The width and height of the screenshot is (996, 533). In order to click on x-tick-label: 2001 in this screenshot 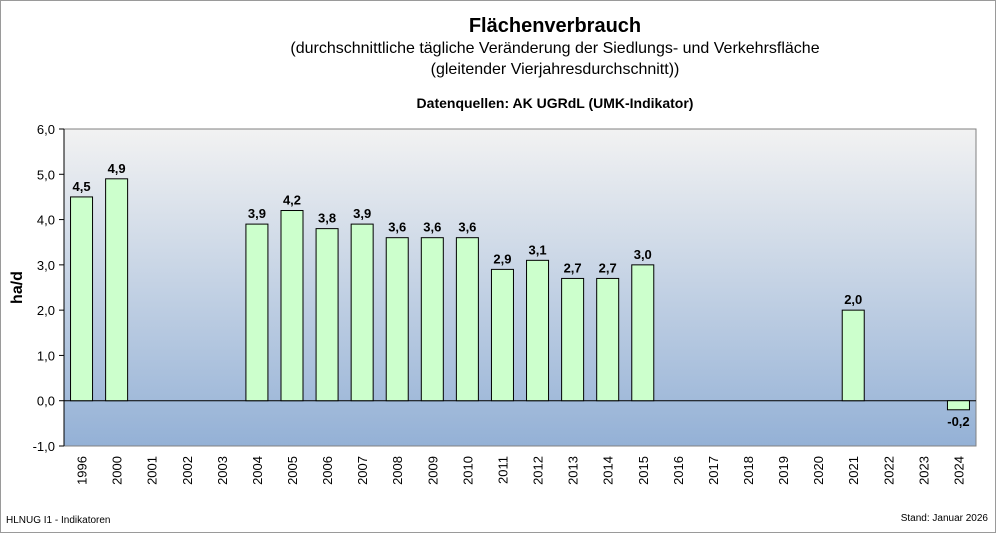, I will do `click(152, 470)`.